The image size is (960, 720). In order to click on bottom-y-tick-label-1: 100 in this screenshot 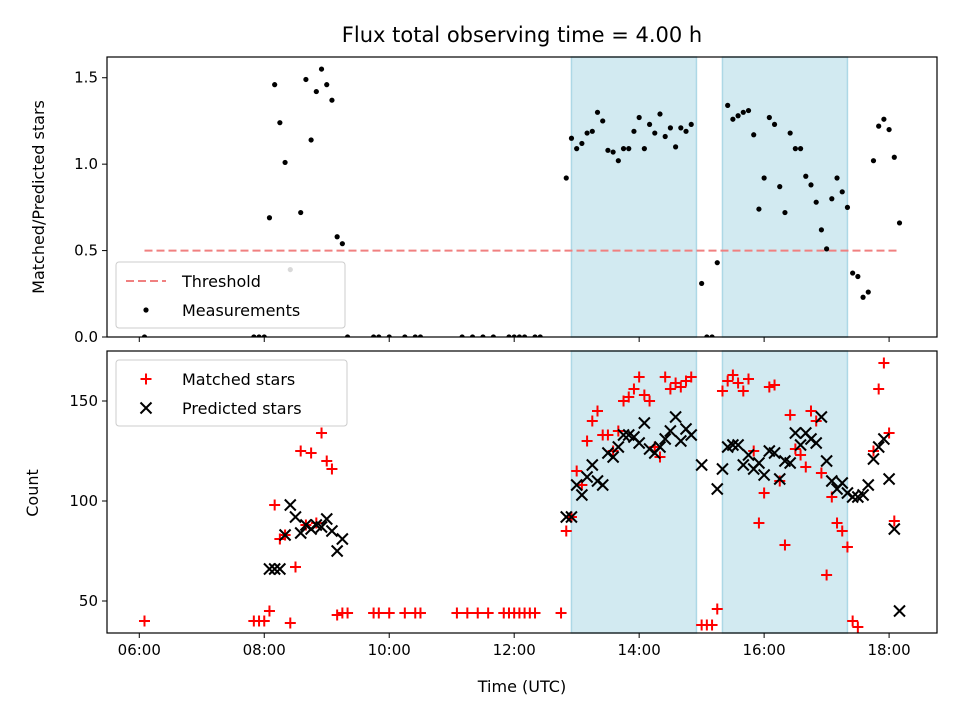, I will do `click(83, 501)`.